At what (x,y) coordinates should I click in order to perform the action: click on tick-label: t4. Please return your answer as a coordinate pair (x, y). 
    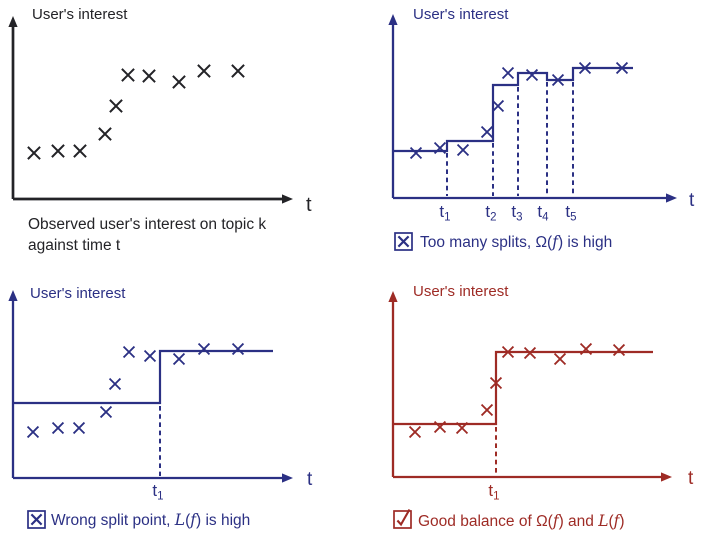
    Looking at the image, I should click on (543, 213).